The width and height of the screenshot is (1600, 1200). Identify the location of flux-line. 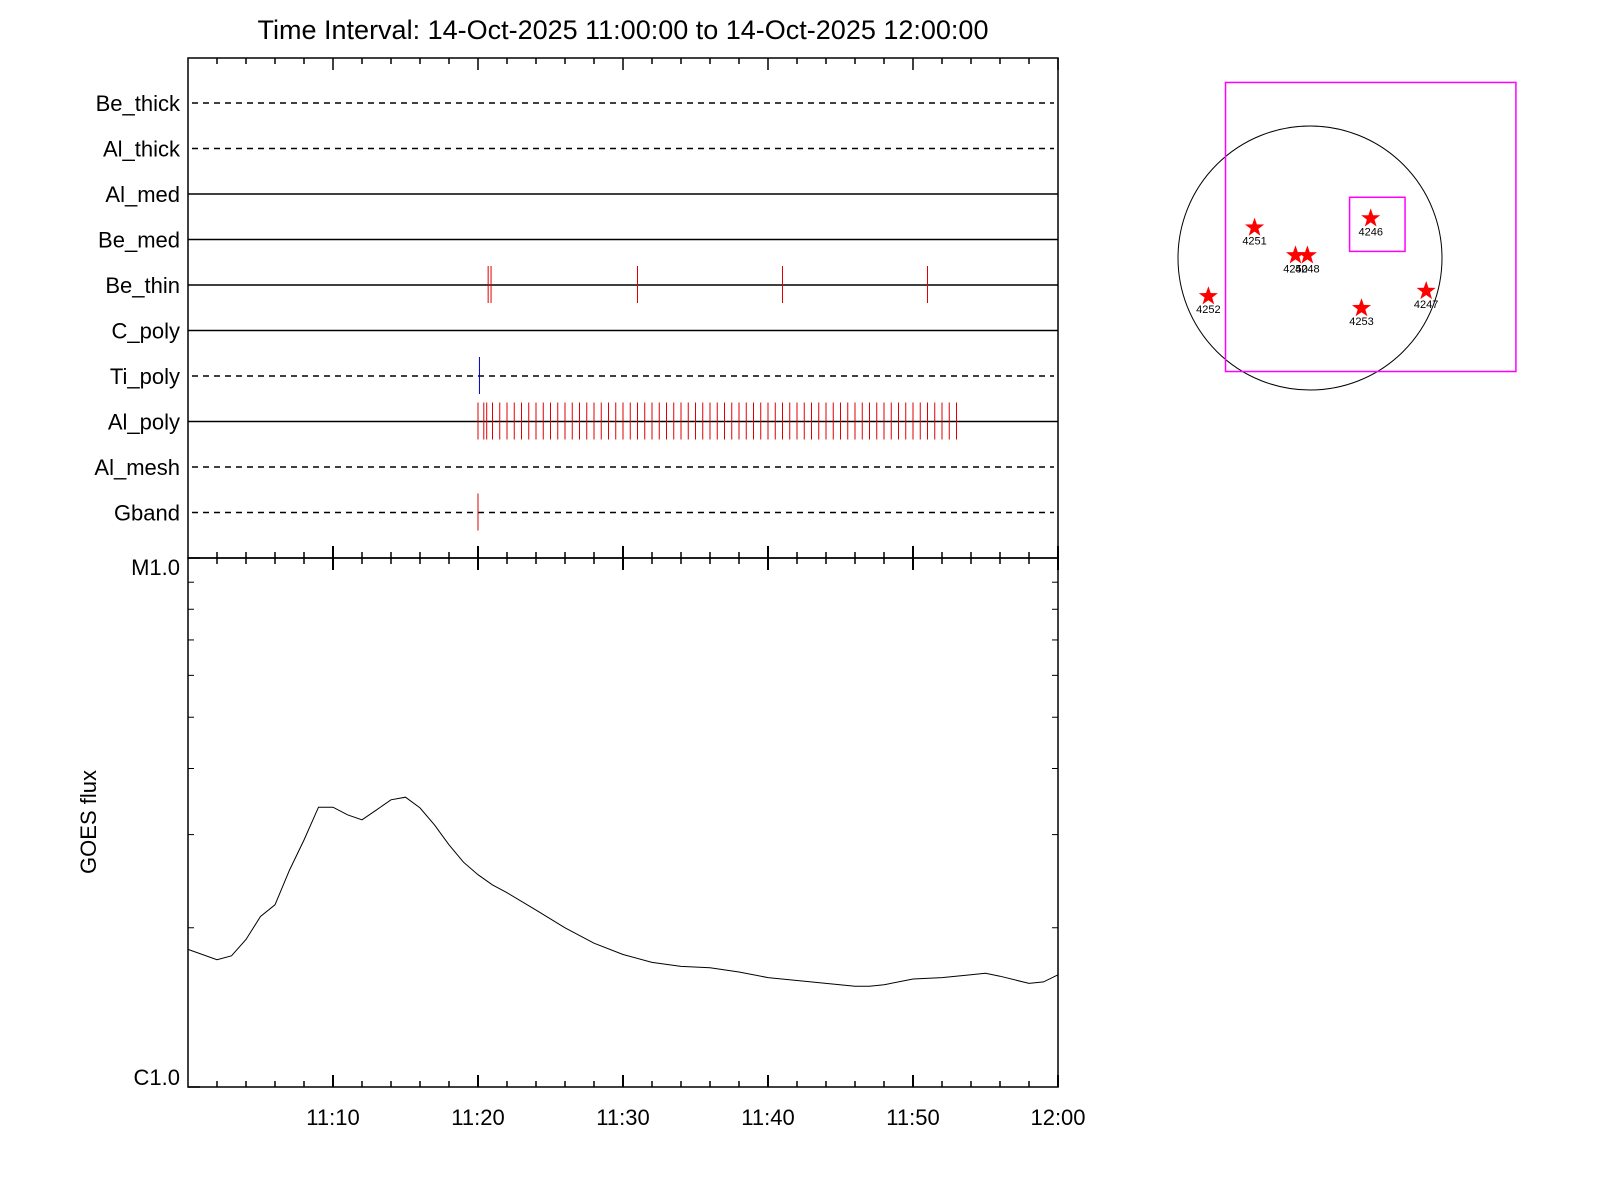
(623, 891).